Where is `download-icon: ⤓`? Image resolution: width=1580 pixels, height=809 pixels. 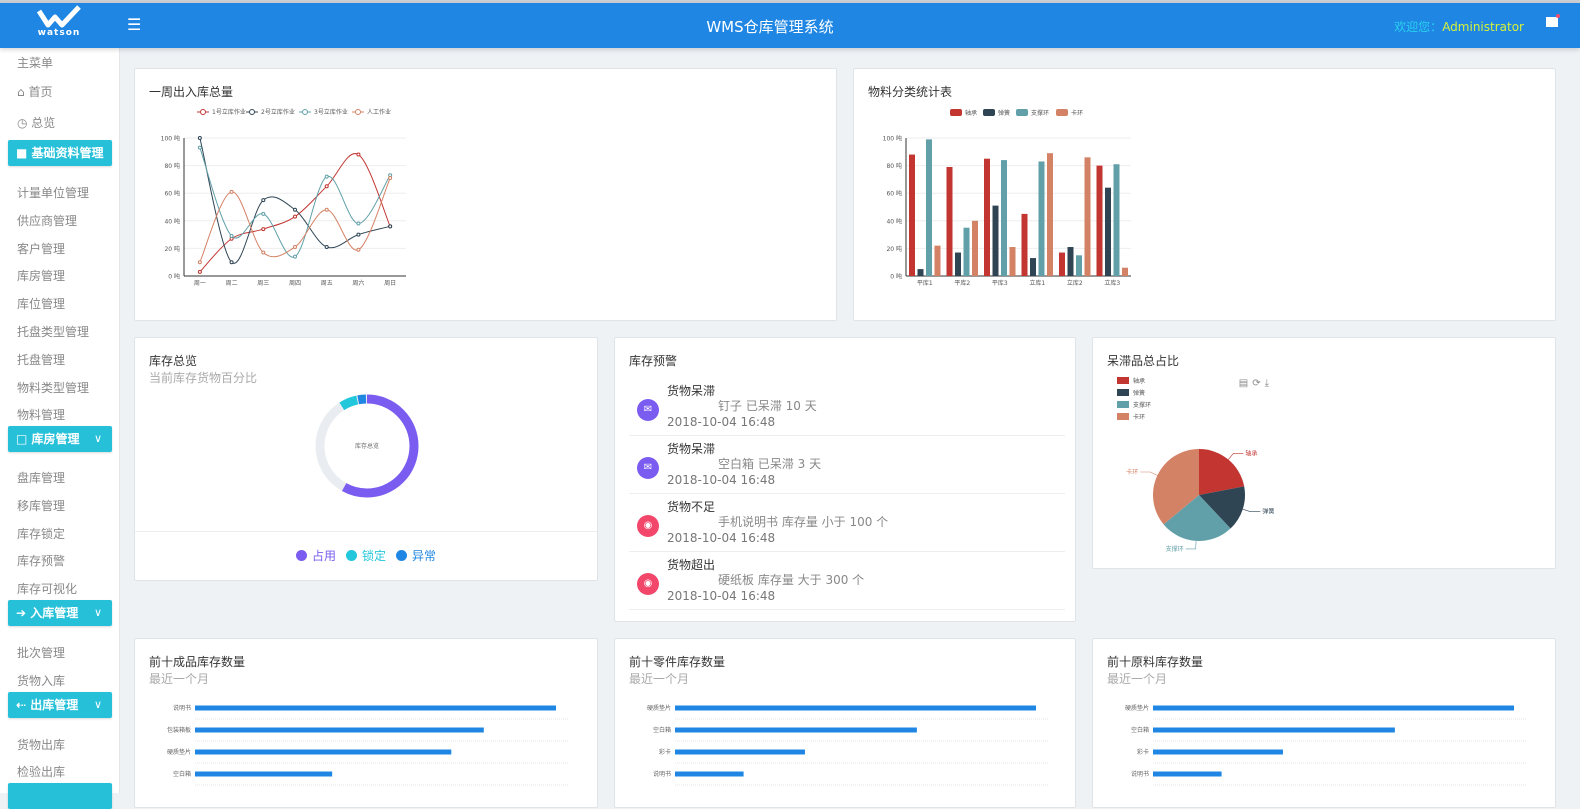
download-icon: ⤓ is located at coordinates (1268, 383).